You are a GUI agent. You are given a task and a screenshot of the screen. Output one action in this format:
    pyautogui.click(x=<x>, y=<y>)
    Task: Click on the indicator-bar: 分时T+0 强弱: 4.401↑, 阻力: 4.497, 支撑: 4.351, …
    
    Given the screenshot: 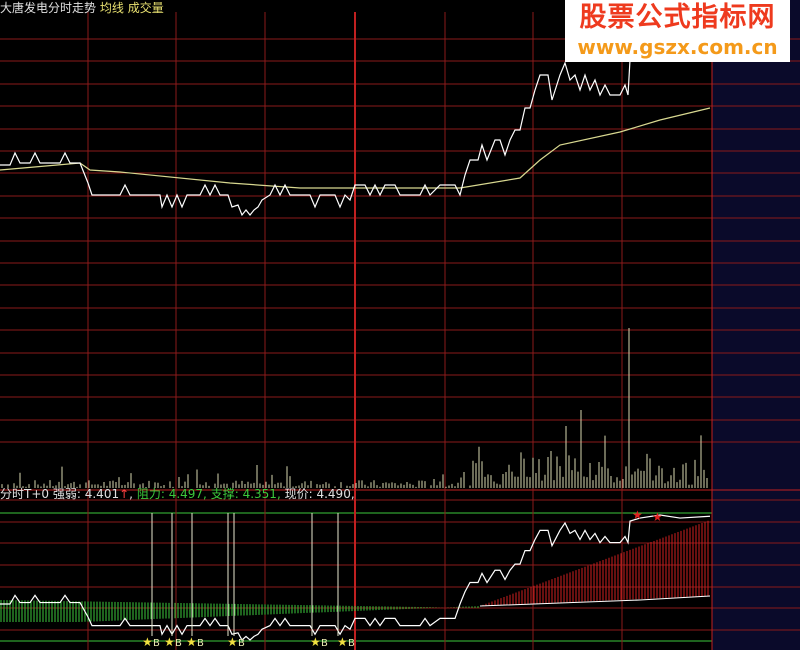 What is the action you would take?
    pyautogui.click(x=177, y=494)
    